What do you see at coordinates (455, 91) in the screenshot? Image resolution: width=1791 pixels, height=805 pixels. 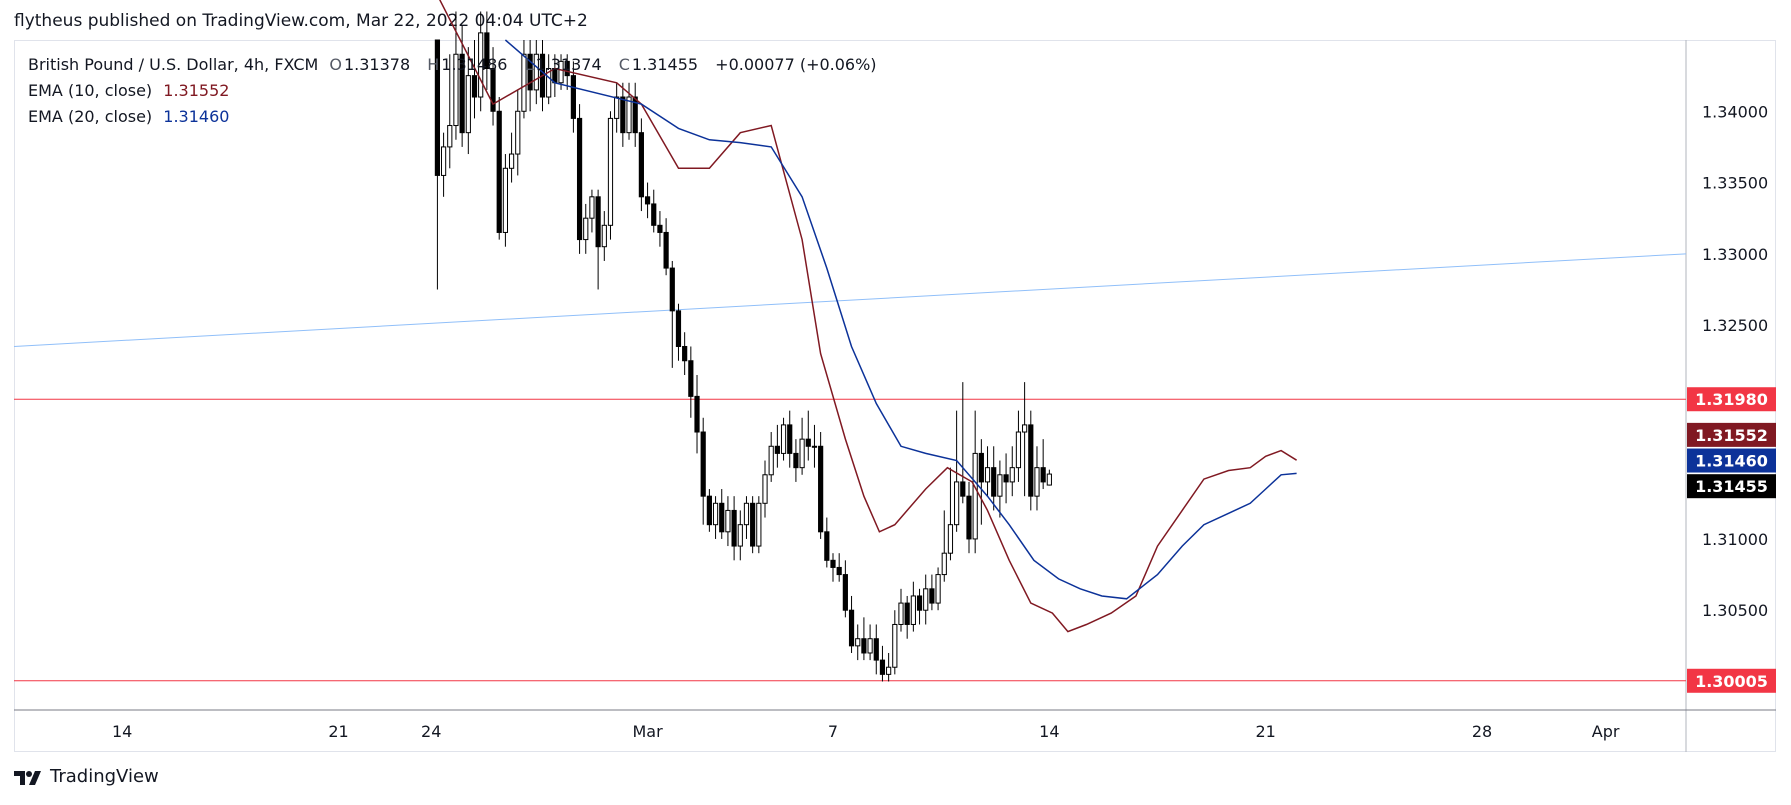 I see `legend-ema10-row: EMA (10, close) 1.31552` at bounding box center [455, 91].